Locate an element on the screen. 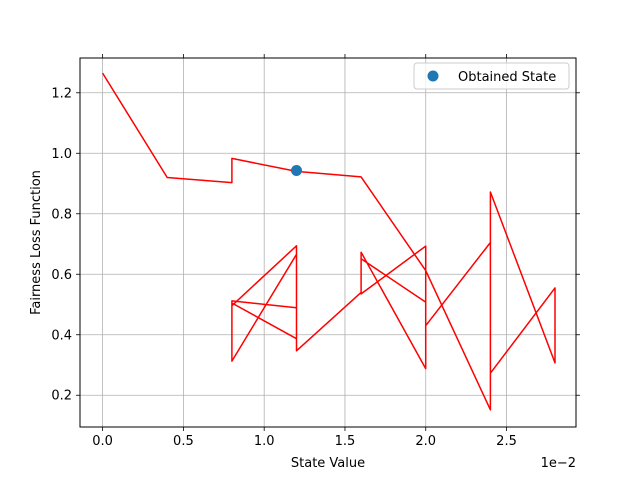 The image size is (640, 480). legend-box is located at coordinates (491, 76).